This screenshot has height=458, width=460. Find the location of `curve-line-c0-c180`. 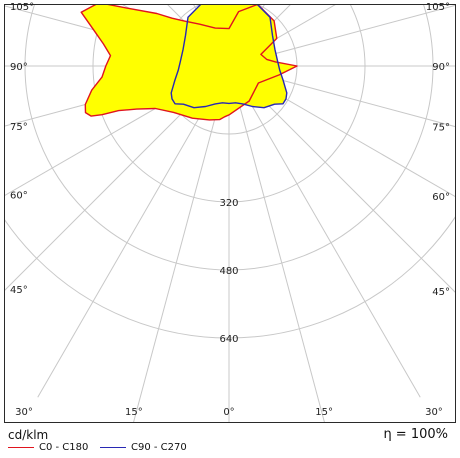

curve-line-c0-c180 is located at coordinates (189, 63).